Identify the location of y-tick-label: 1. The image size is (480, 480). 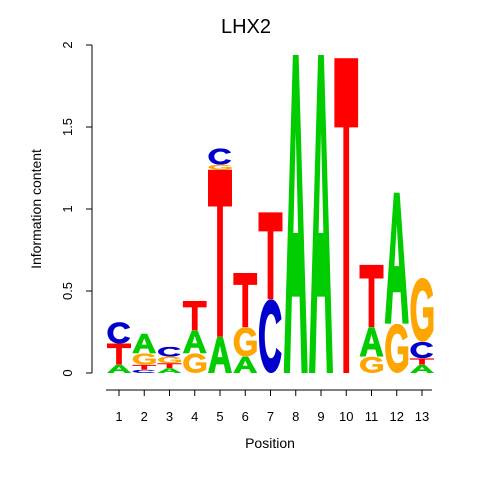
(67, 208).